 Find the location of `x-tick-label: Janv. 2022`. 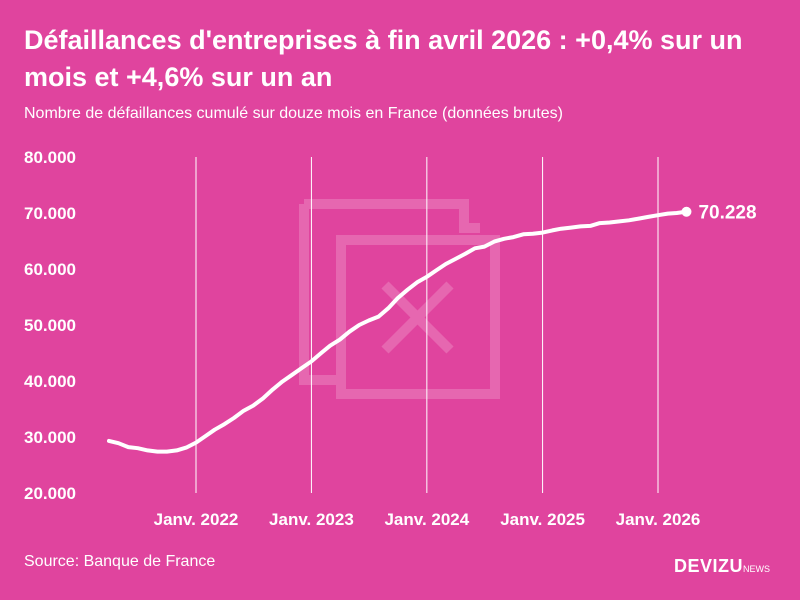

x-tick-label: Janv. 2022 is located at coordinates (196, 519).